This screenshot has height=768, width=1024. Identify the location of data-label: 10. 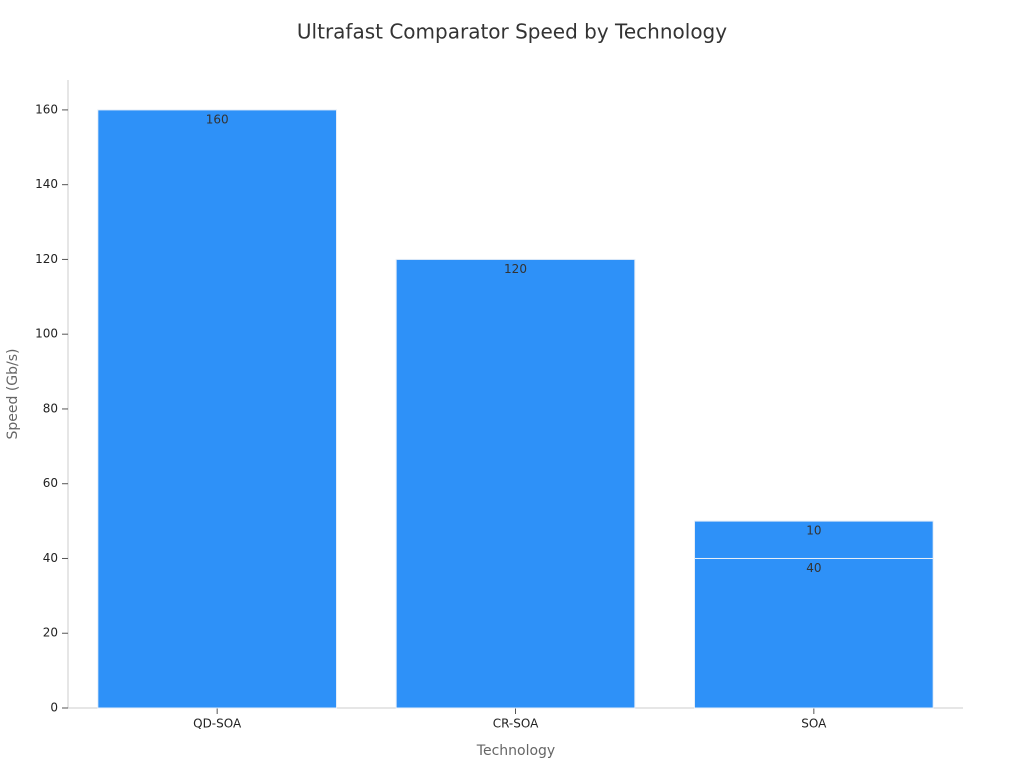
(813, 531).